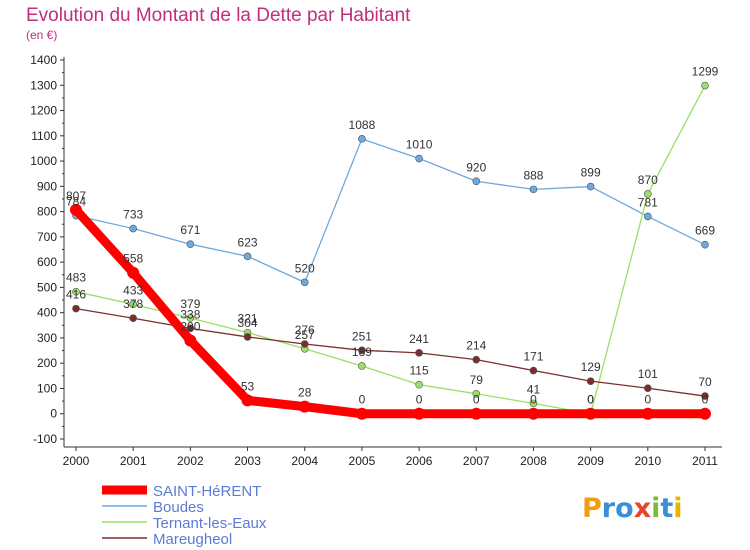  I want to click on y-tick-label: 900, so click(47, 186).